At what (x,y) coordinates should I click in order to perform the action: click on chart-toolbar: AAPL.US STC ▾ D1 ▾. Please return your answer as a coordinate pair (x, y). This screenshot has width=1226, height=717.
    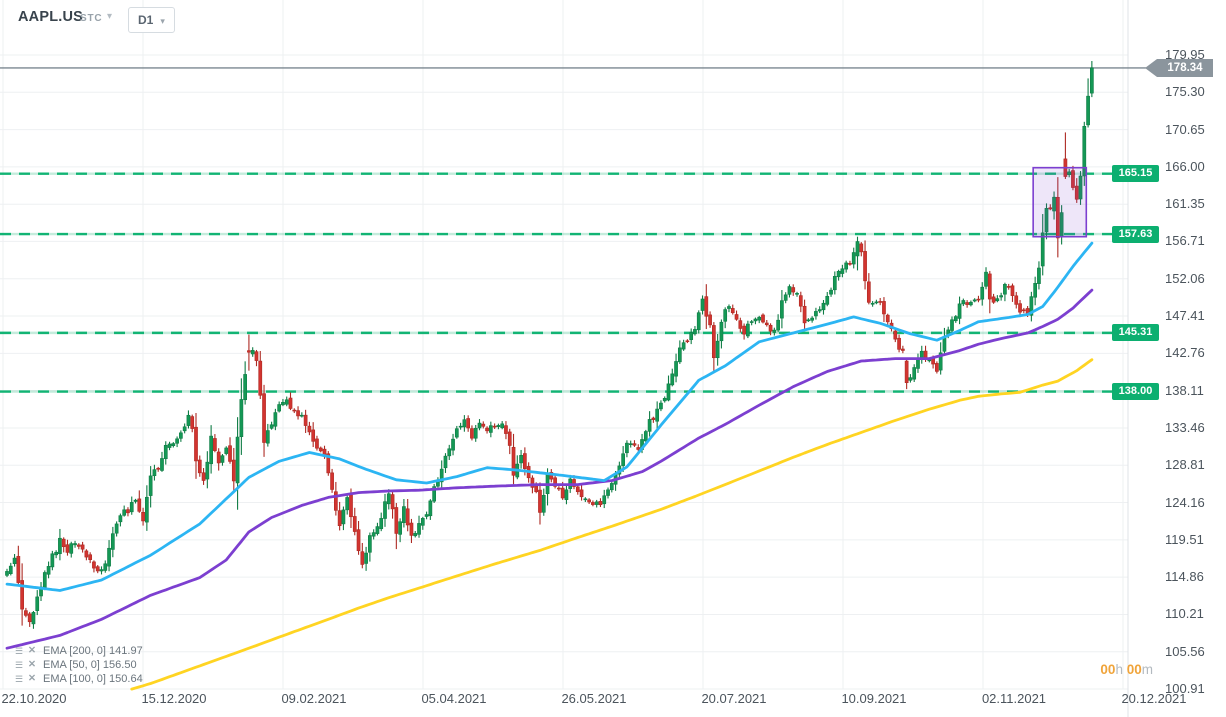
    Looking at the image, I should click on (613, 20).